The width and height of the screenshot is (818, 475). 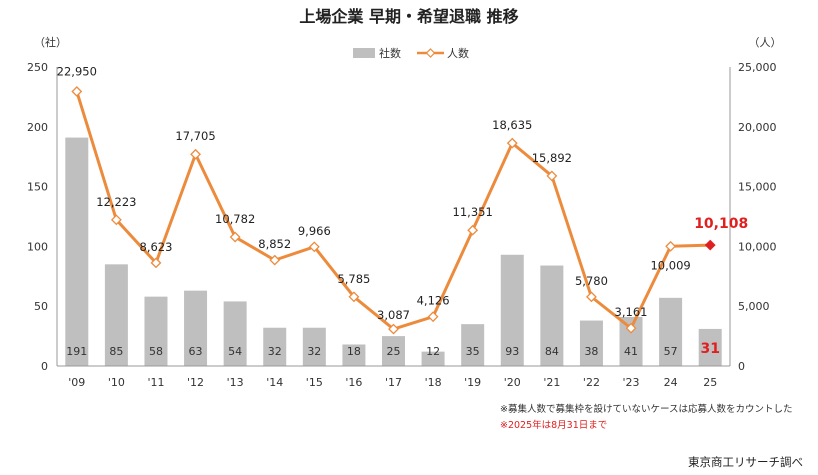 I want to click on people-value-label: 11,351, so click(x=473, y=212).